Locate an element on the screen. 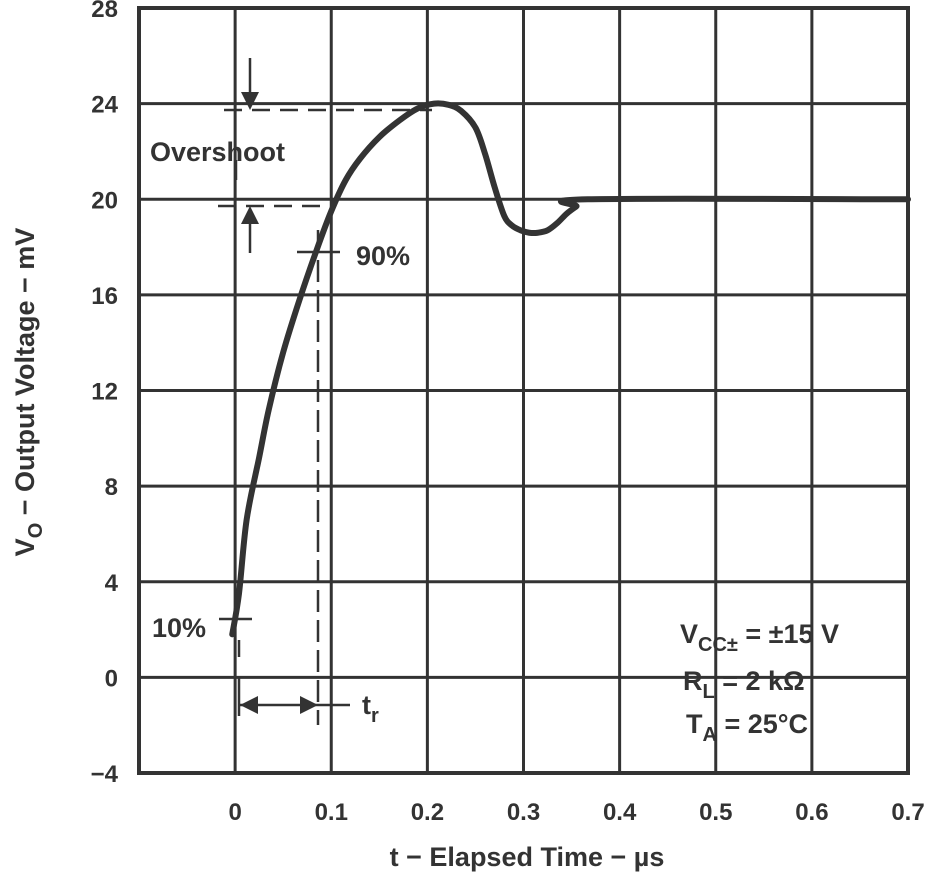  x-tick-label: 0.3 is located at coordinates (523, 812).